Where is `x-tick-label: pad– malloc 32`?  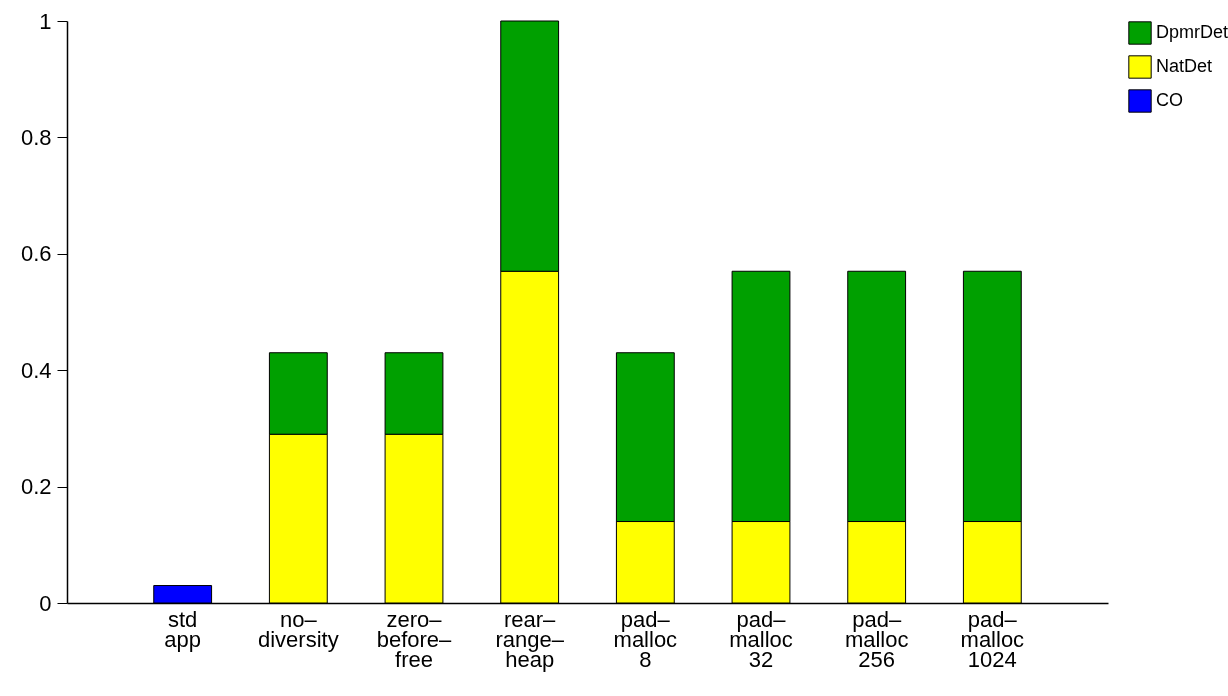 x-tick-label: pad– malloc 32 is located at coordinates (761, 639).